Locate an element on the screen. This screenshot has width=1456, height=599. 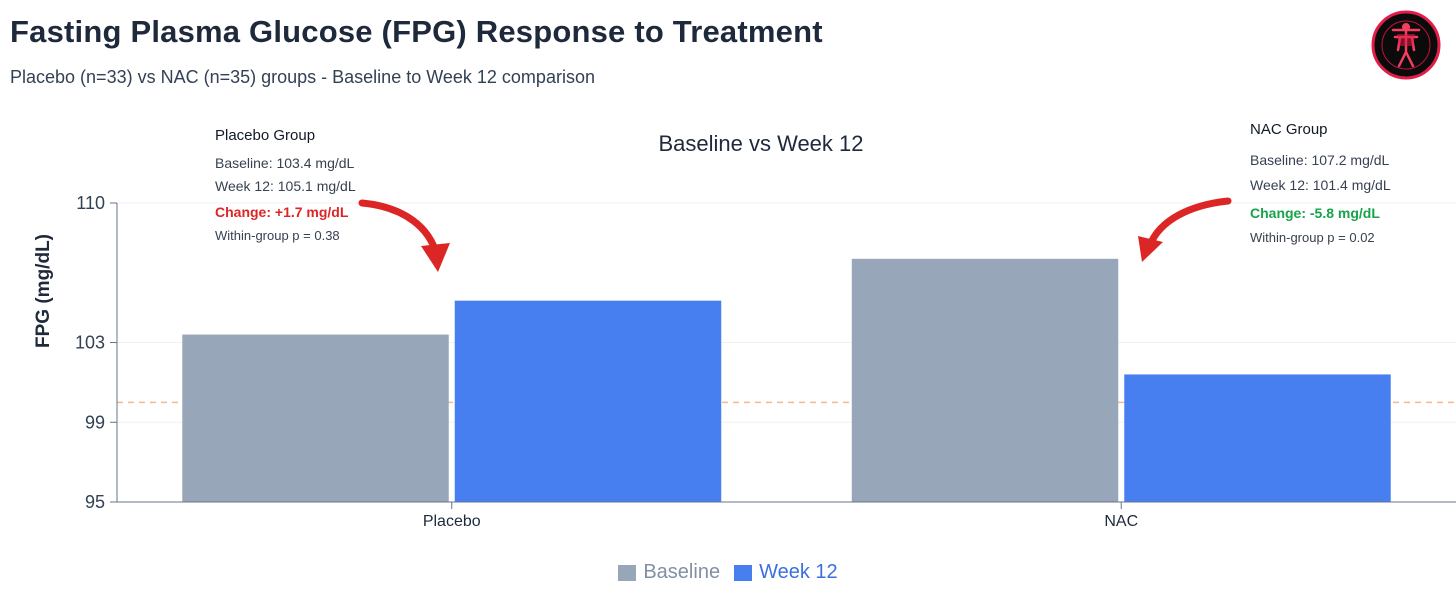
y-tick-label: 99 is located at coordinates (95, 422).